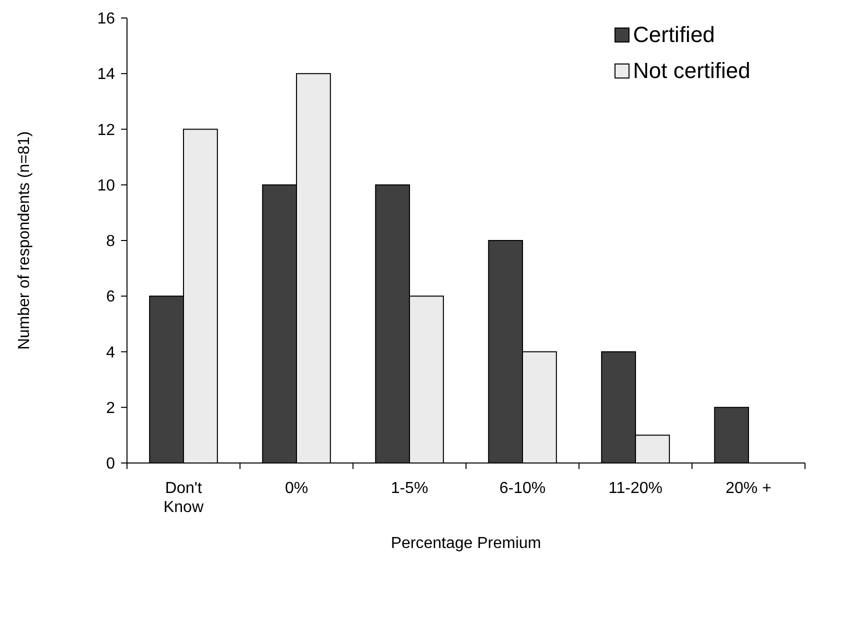 This screenshot has height=625, width=845. Describe the element at coordinates (296, 488) in the screenshot. I see `x-tick-label: 0%` at that location.